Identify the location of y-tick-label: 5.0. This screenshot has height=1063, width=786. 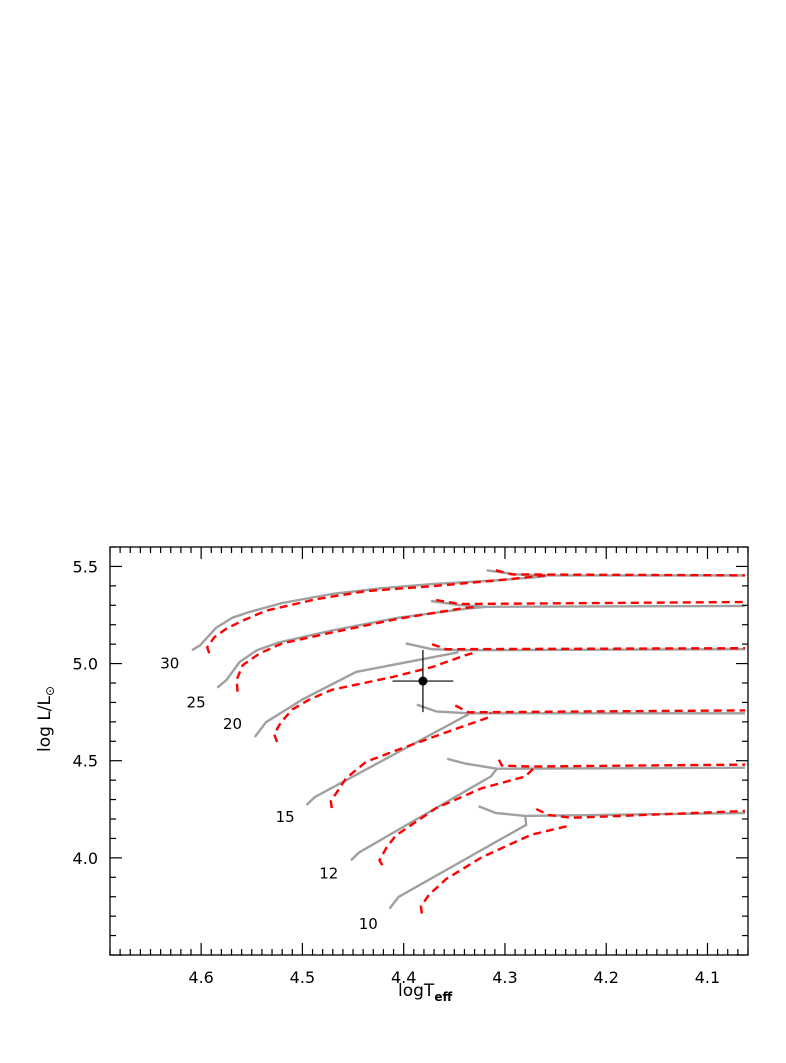
(85, 664).